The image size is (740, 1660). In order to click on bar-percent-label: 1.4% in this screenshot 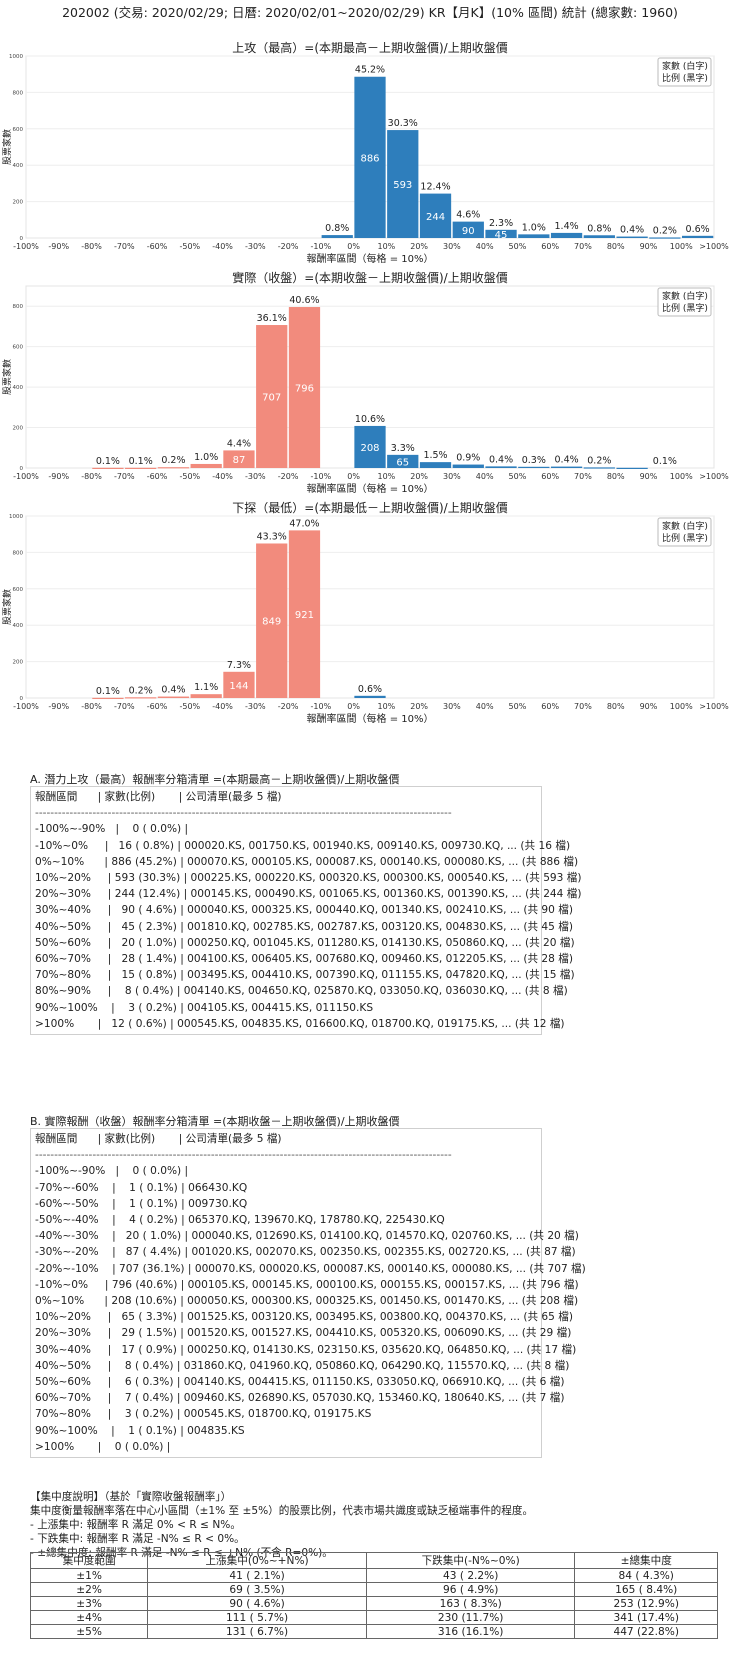, I will do `click(567, 226)`.